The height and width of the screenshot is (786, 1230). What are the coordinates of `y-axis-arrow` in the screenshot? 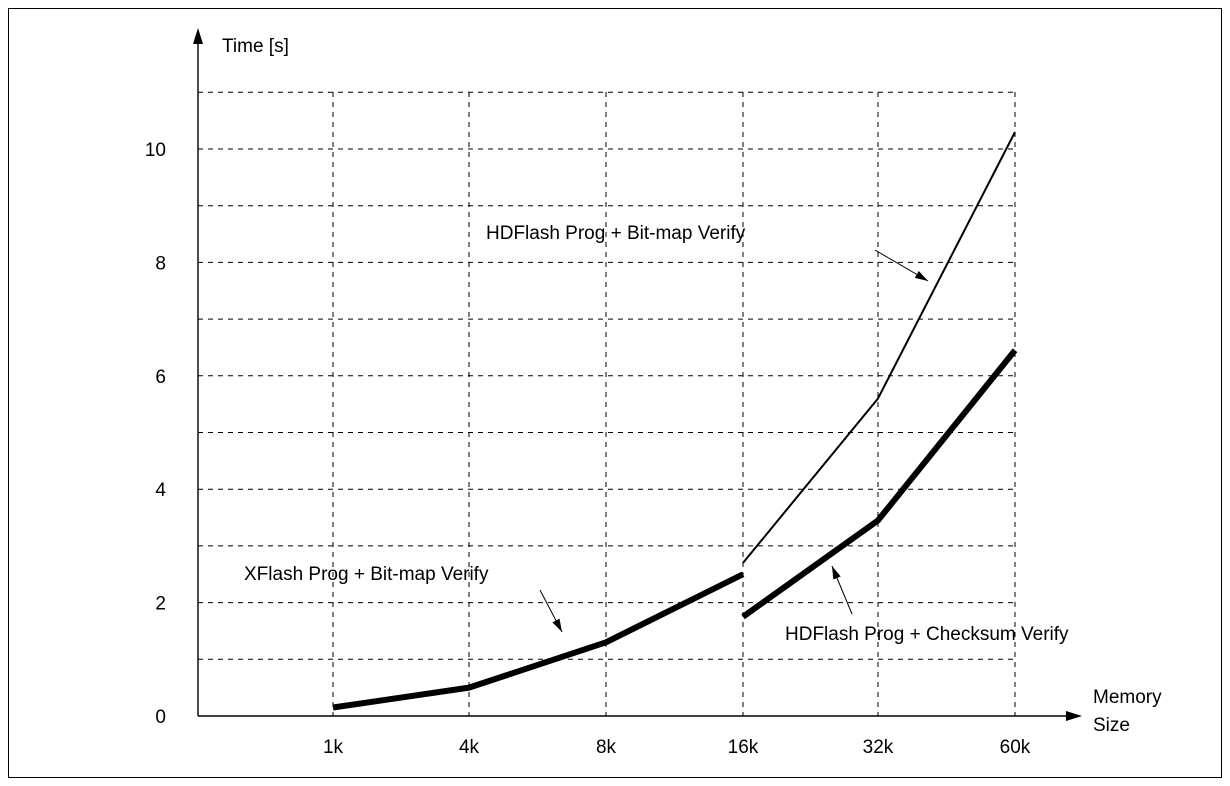 It's located at (198, 36).